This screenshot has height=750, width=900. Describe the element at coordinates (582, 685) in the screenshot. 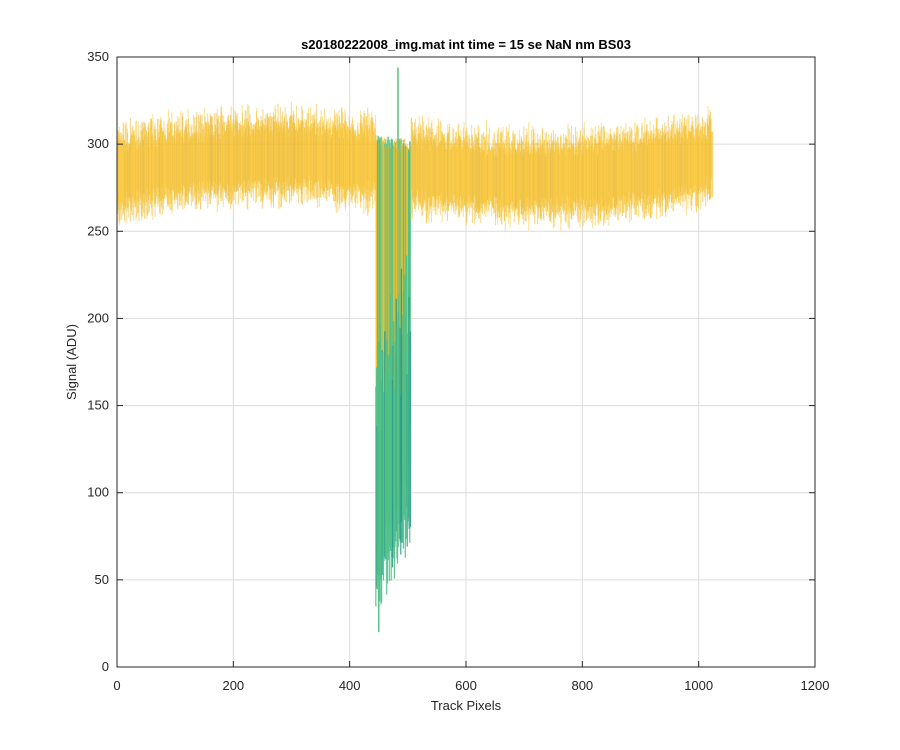

I see `x-tick-label: 800` at that location.